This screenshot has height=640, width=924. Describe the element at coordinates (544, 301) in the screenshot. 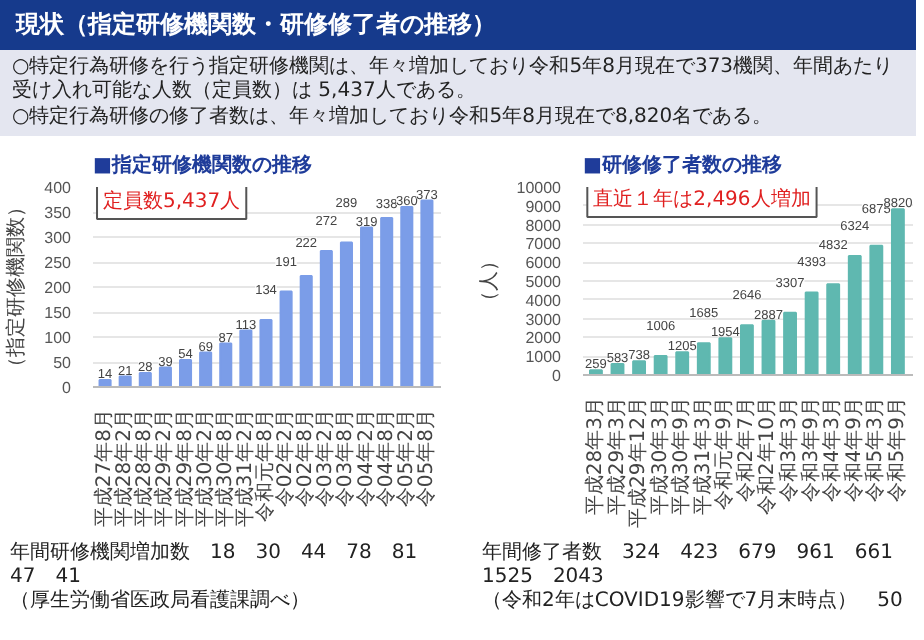

I see `y-tick-label: 4000` at that location.